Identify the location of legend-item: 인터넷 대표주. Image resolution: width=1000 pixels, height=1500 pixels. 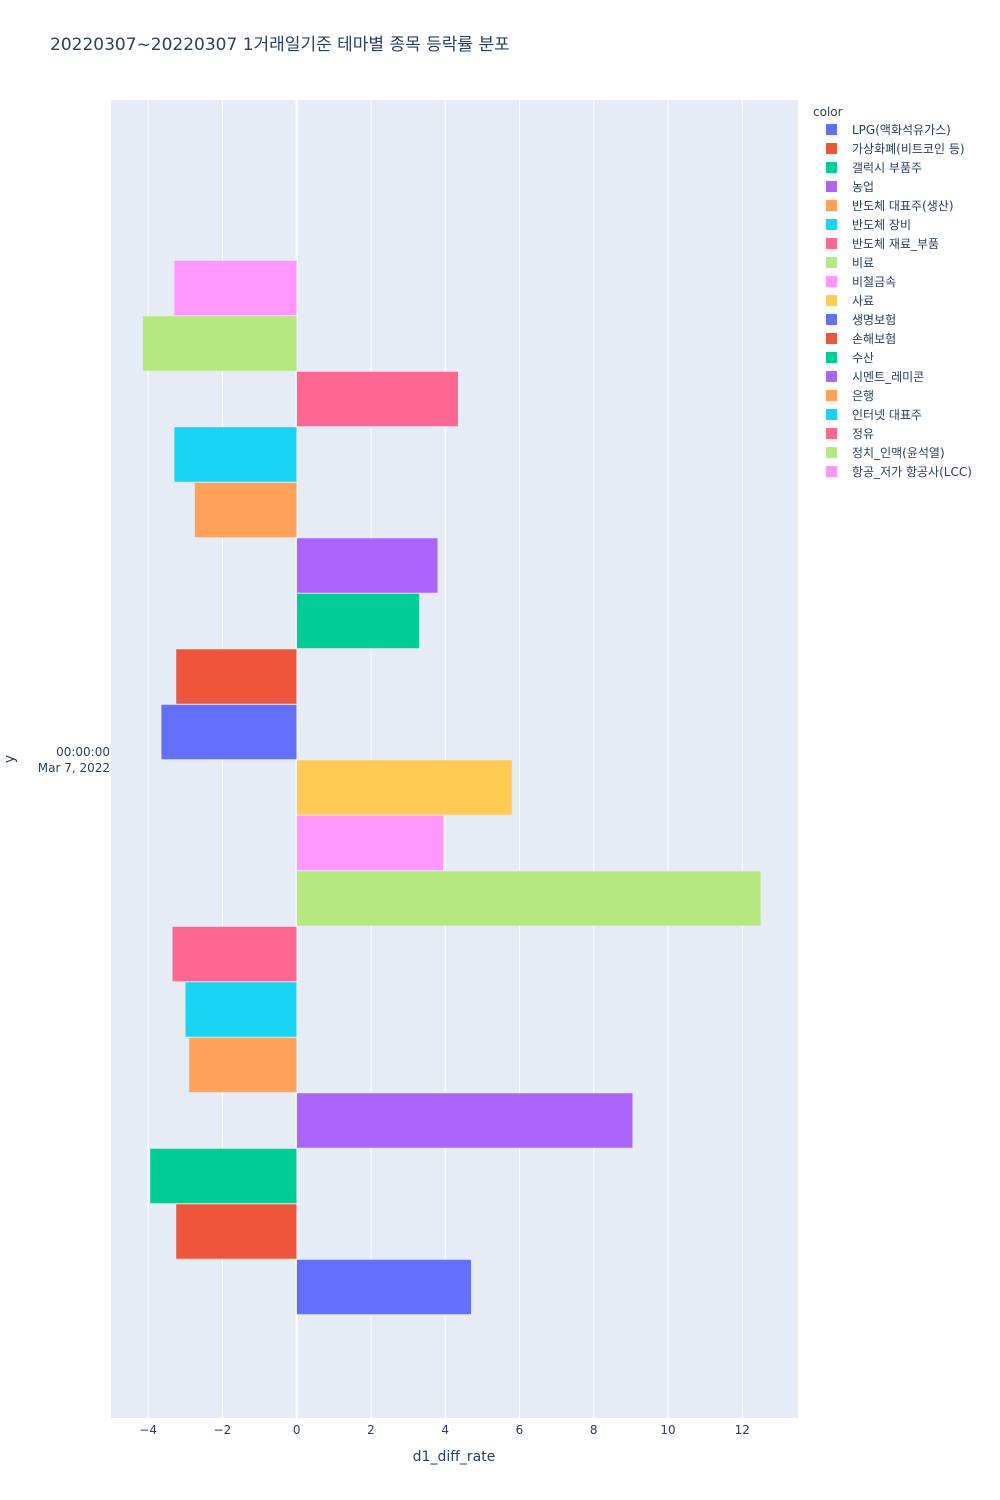
(874, 415).